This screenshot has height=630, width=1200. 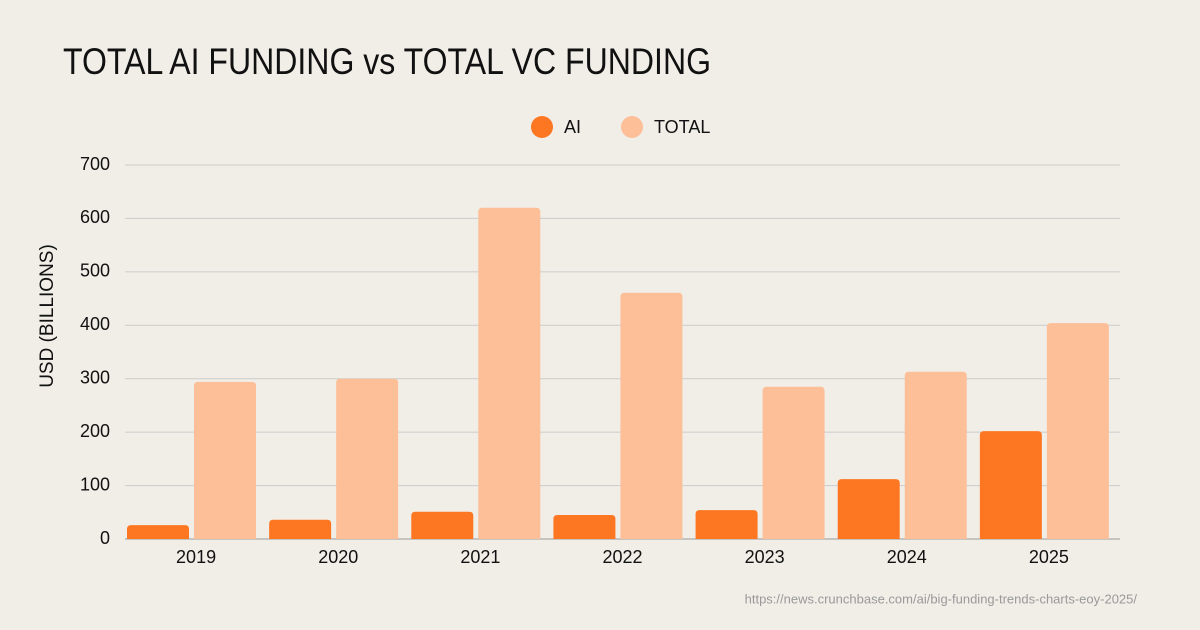 I want to click on x-tick-label: 2019, so click(x=196, y=557).